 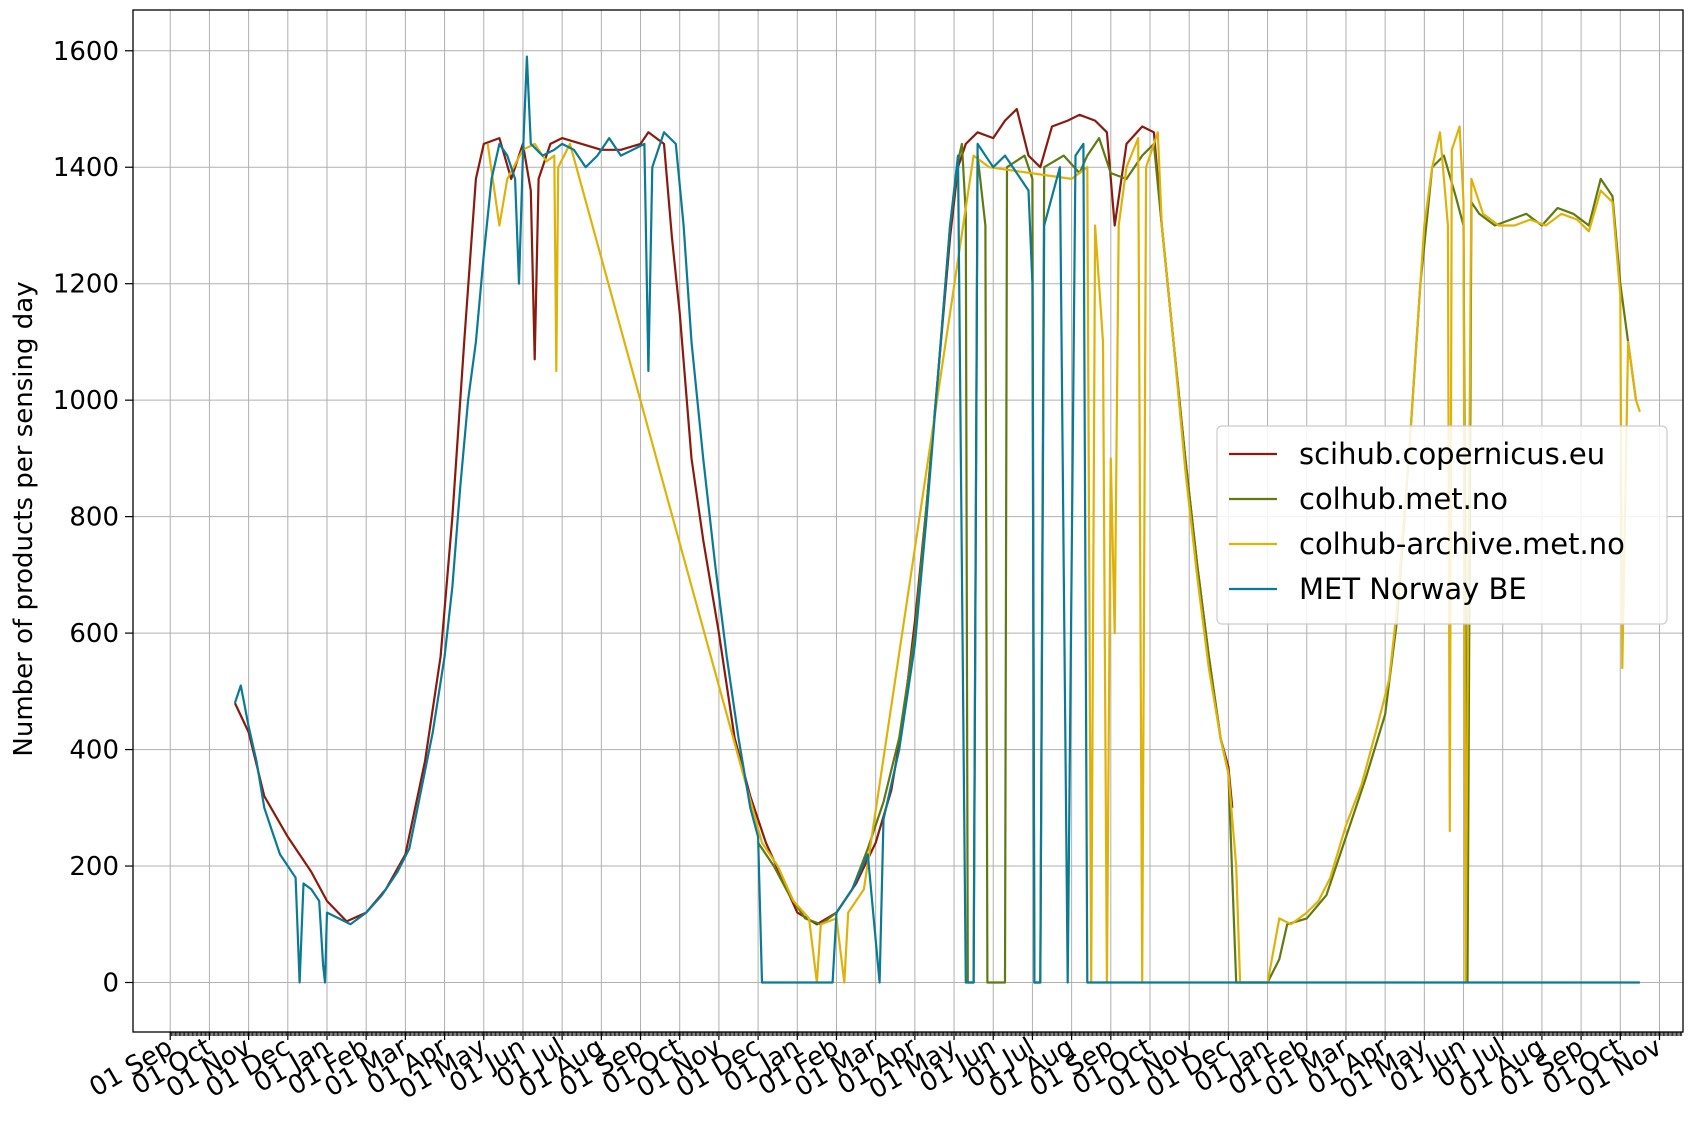 What do you see at coordinates (94, 867) in the screenshot?
I see `y-tick-label: 200` at bounding box center [94, 867].